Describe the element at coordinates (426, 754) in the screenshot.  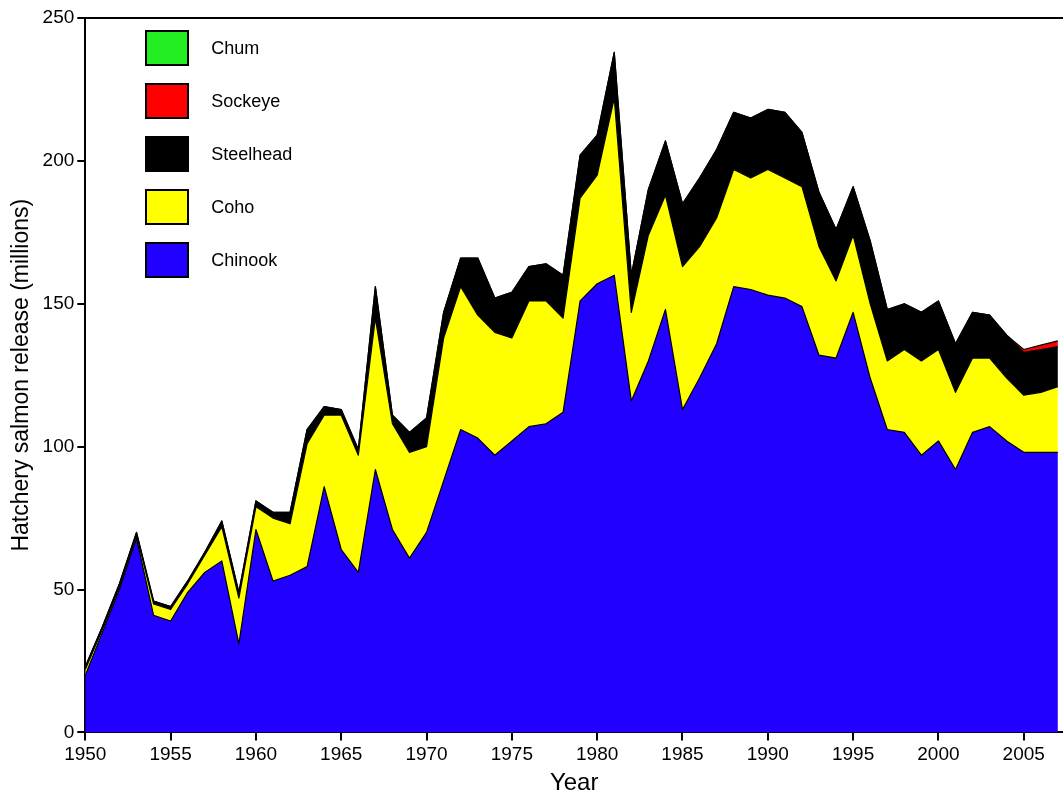
I see `x-tick-label: 1970` at that location.